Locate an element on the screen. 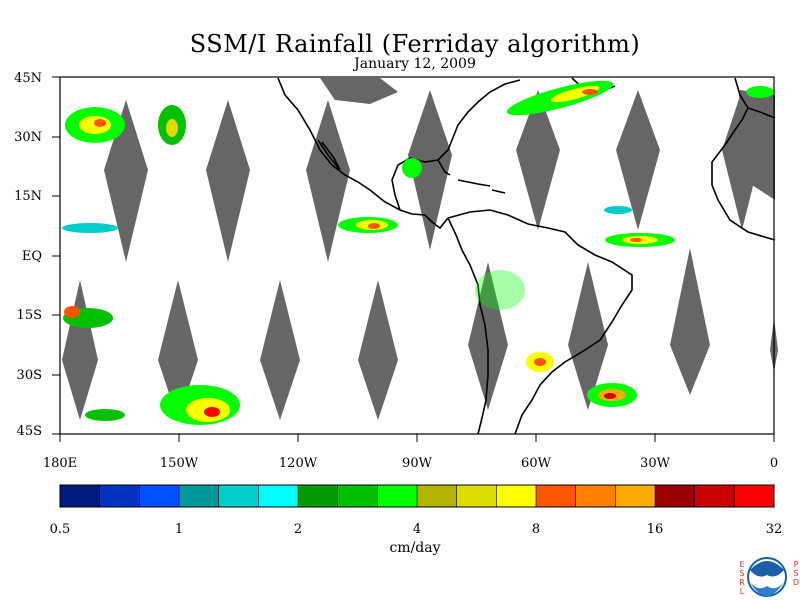 The image size is (800, 600). lat-label: 15S is located at coordinates (29, 315).